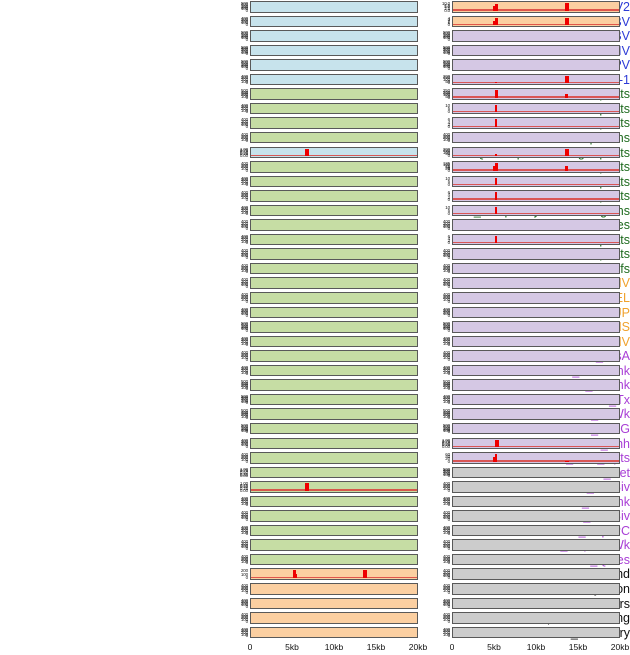  I want to click on y-tick-label: 400, so click(446, 614).